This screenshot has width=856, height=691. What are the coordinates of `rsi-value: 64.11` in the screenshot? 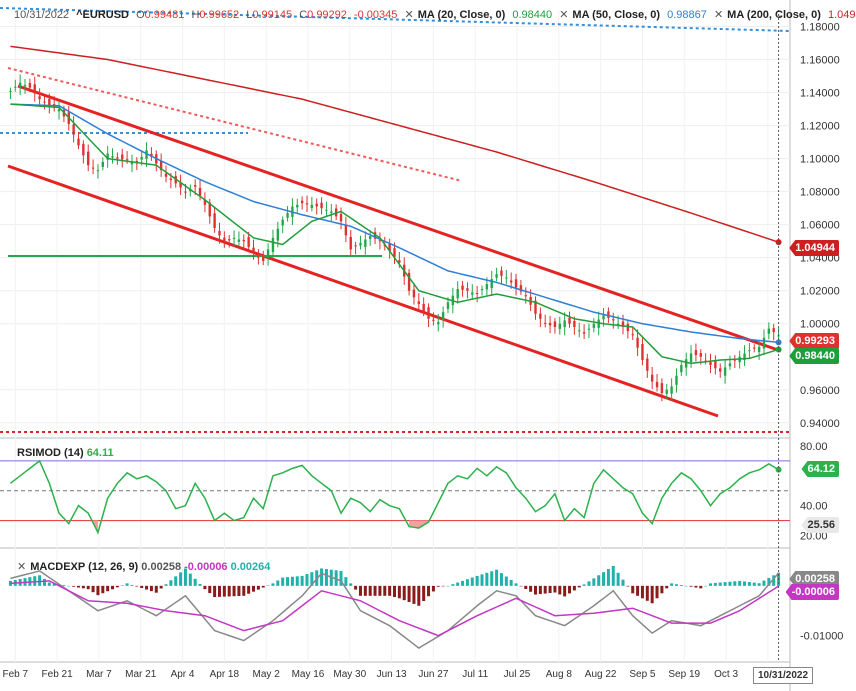 It's located at (100, 453).